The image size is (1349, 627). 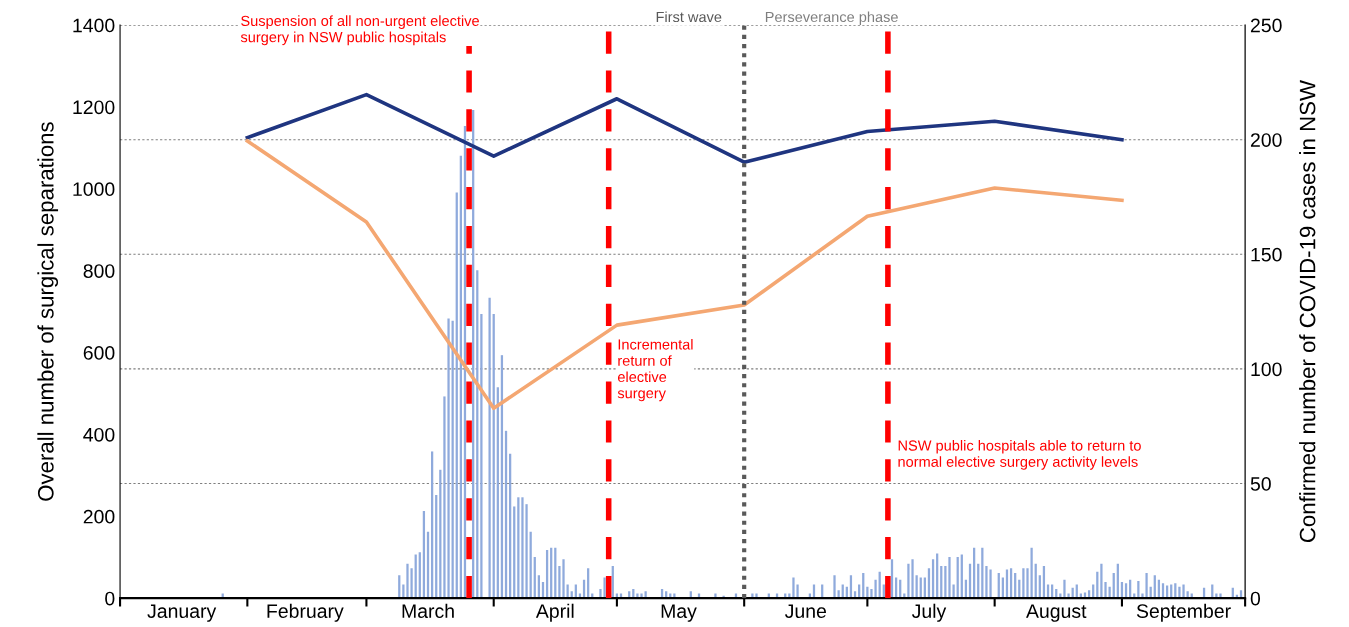 I want to click on y-tick-label: 1000, so click(x=94, y=189).